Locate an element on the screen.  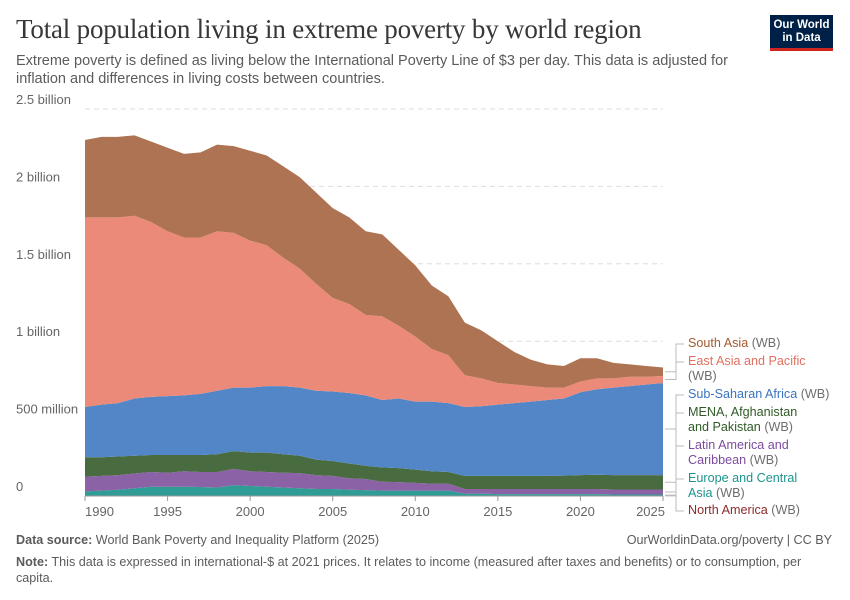
note-label: Note: is located at coordinates (32, 562).